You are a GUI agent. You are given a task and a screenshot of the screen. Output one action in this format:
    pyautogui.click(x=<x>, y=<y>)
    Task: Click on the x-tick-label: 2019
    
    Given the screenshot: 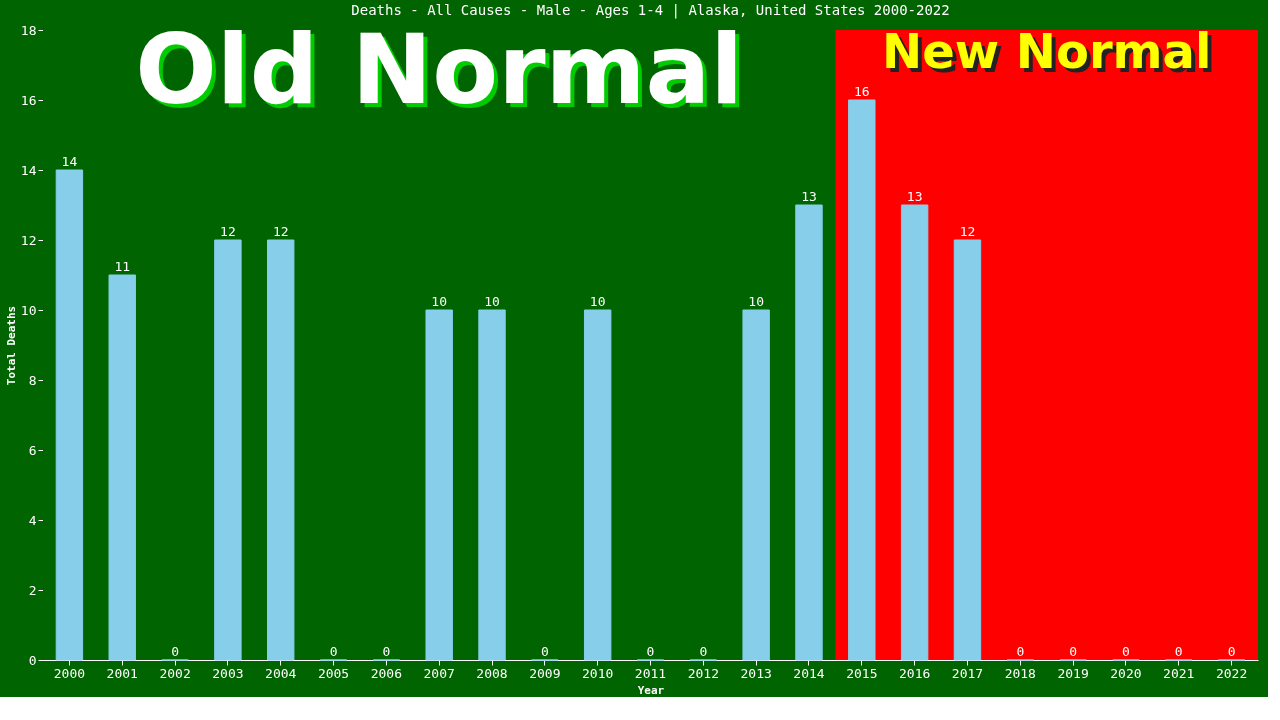 What is the action you would take?
    pyautogui.click(x=1073, y=673)
    